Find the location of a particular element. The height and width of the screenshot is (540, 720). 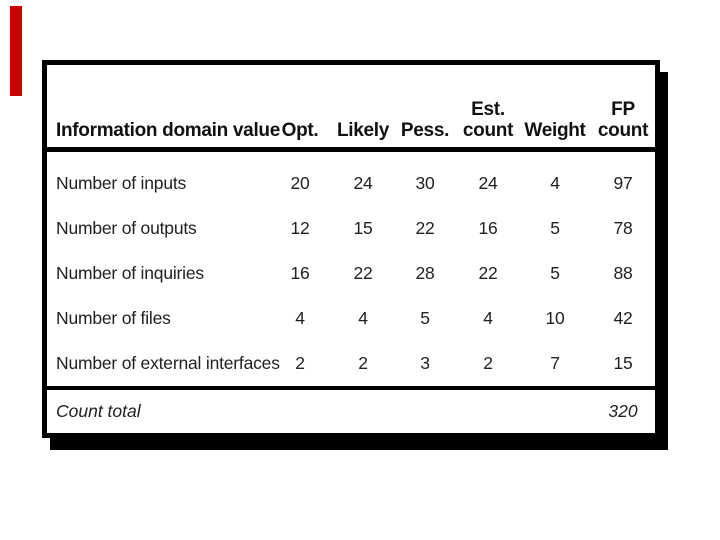

table-row-outputs: Number of outputs 12 15 22 16 5 78 is located at coordinates (351, 228).